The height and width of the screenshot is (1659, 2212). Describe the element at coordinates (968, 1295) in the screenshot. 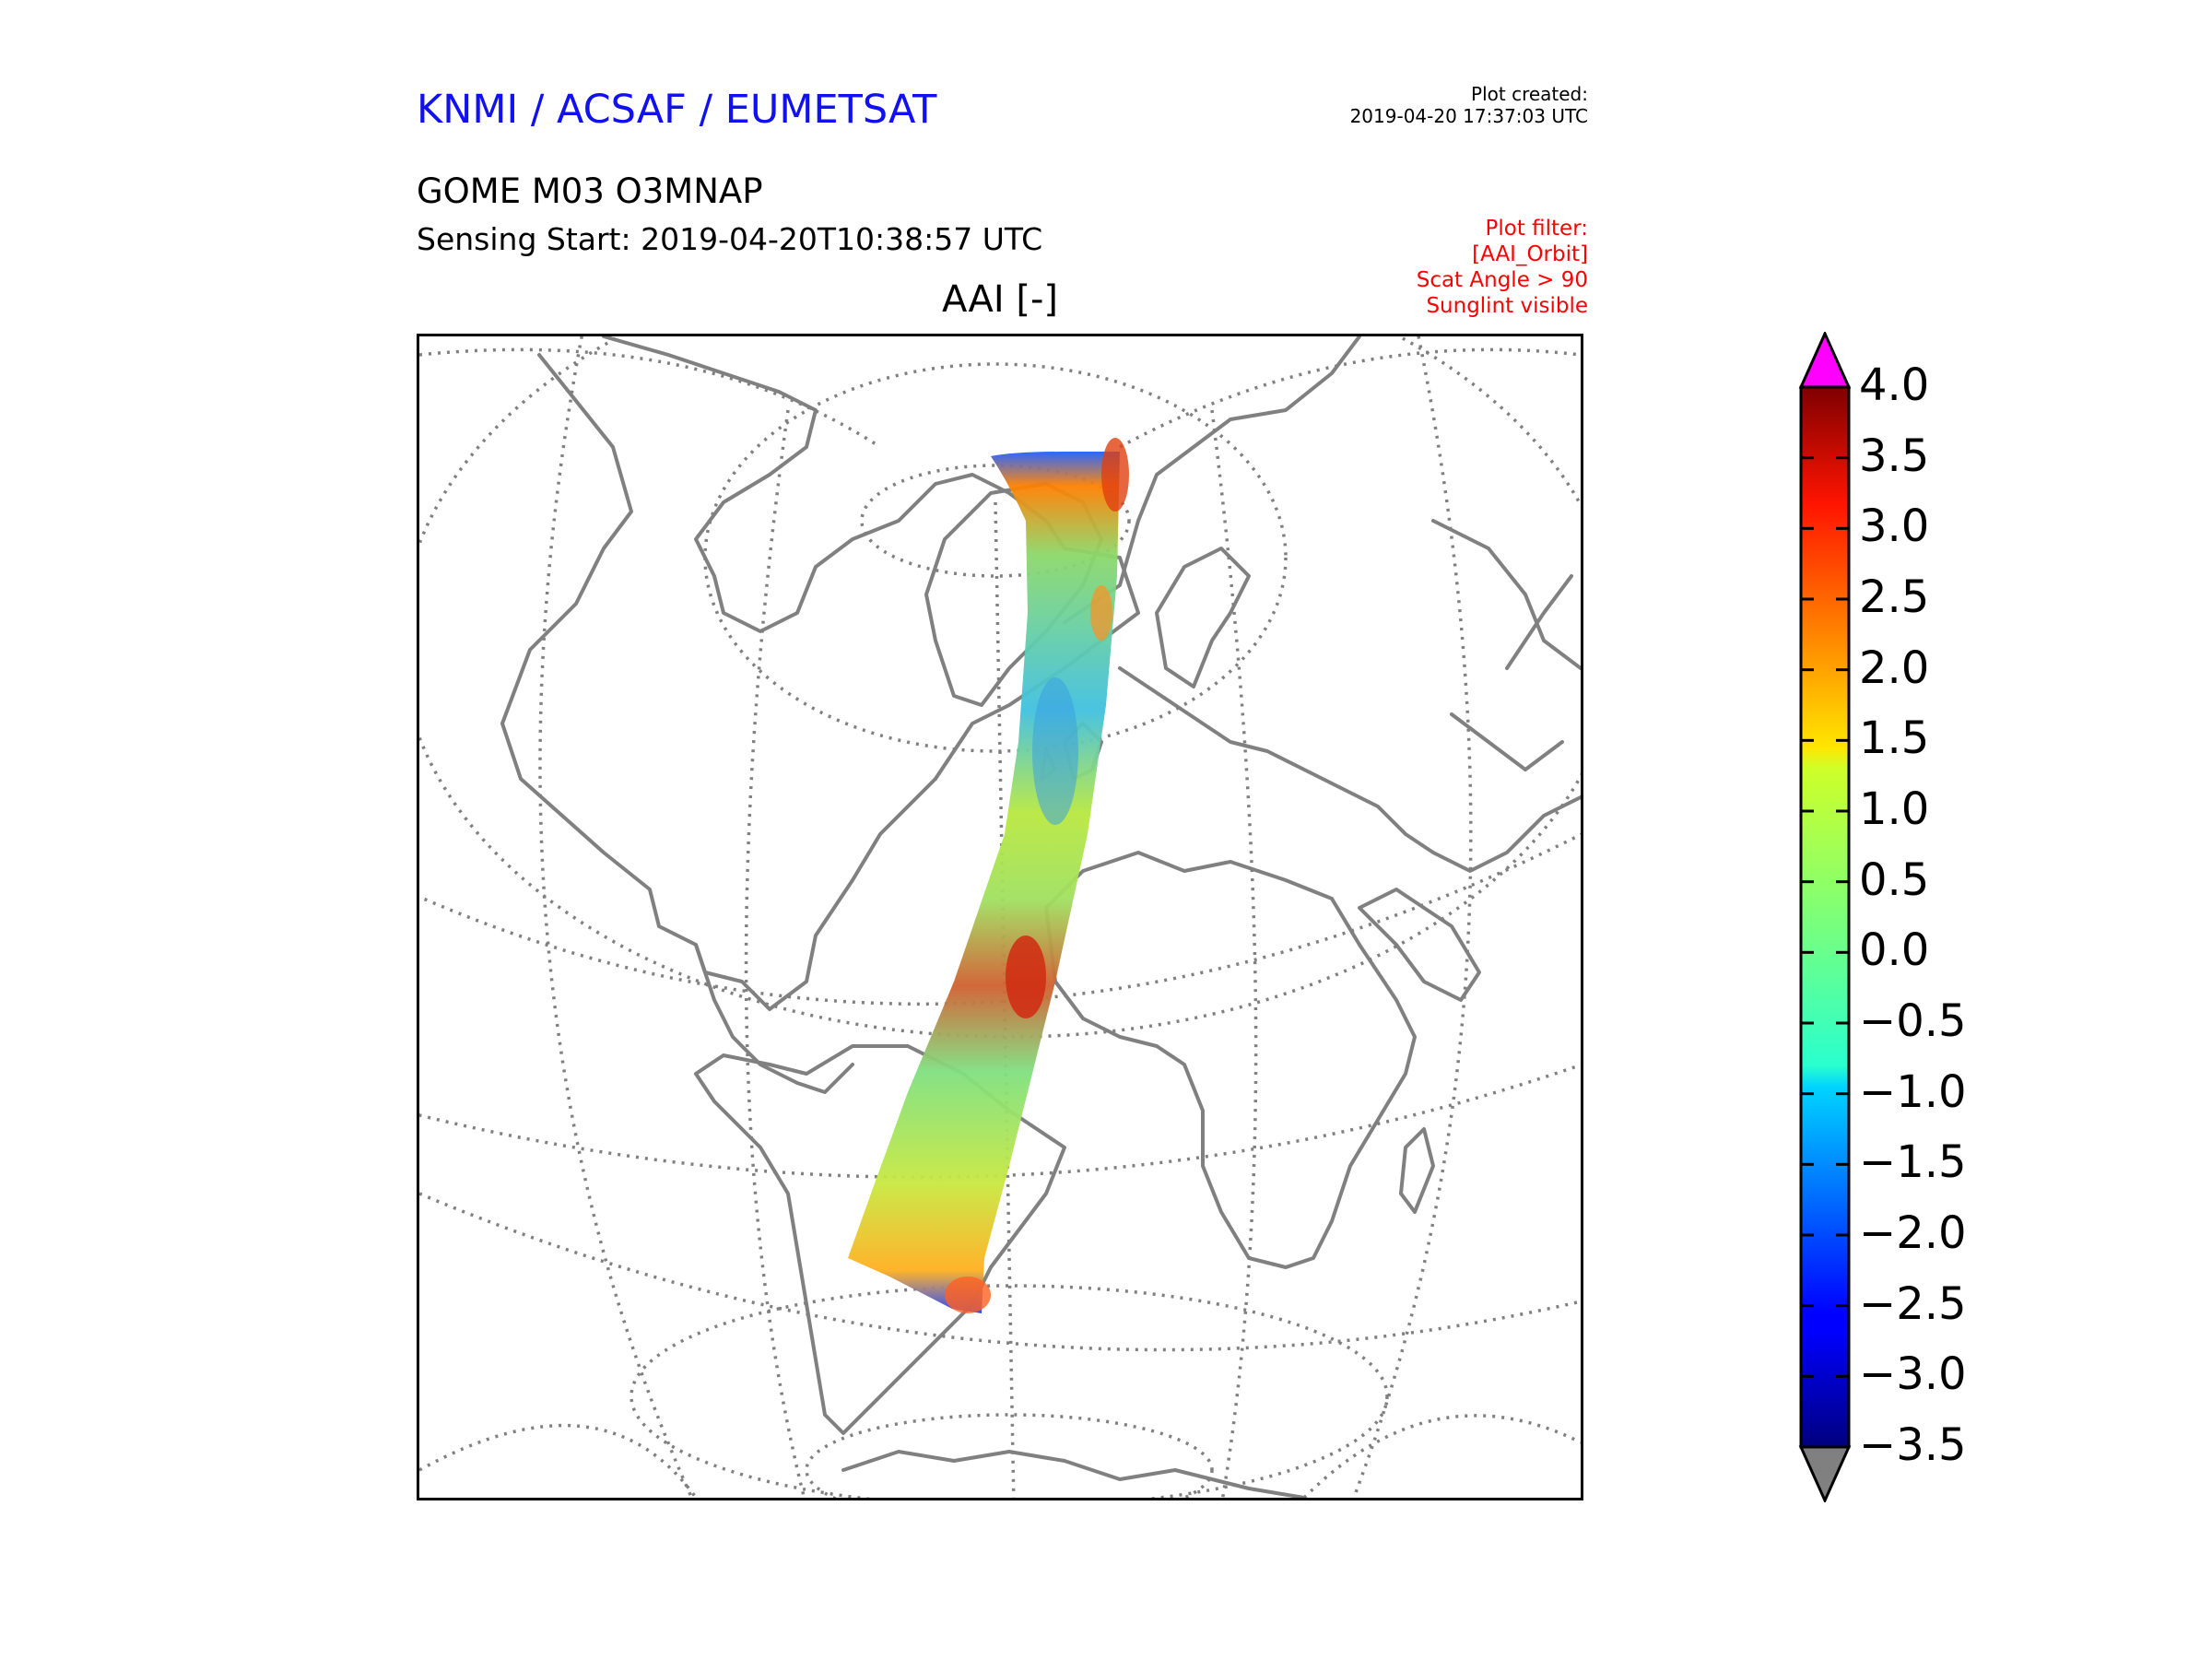

I see `high-aai-south` at that location.